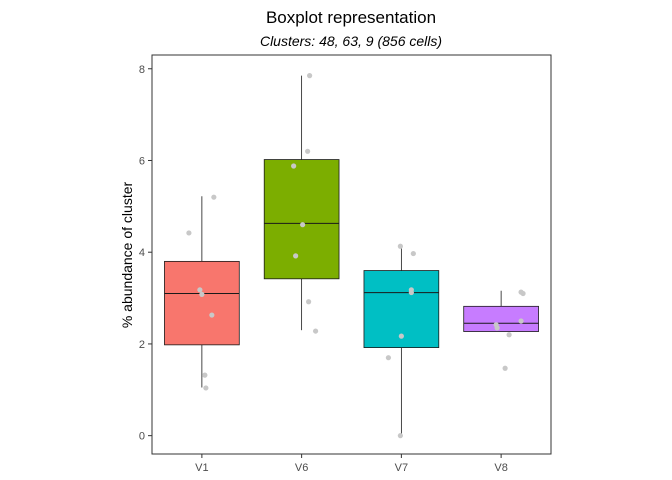 The width and height of the screenshot is (672, 480). I want to click on x-tick-label-V8: V8, so click(500, 468).